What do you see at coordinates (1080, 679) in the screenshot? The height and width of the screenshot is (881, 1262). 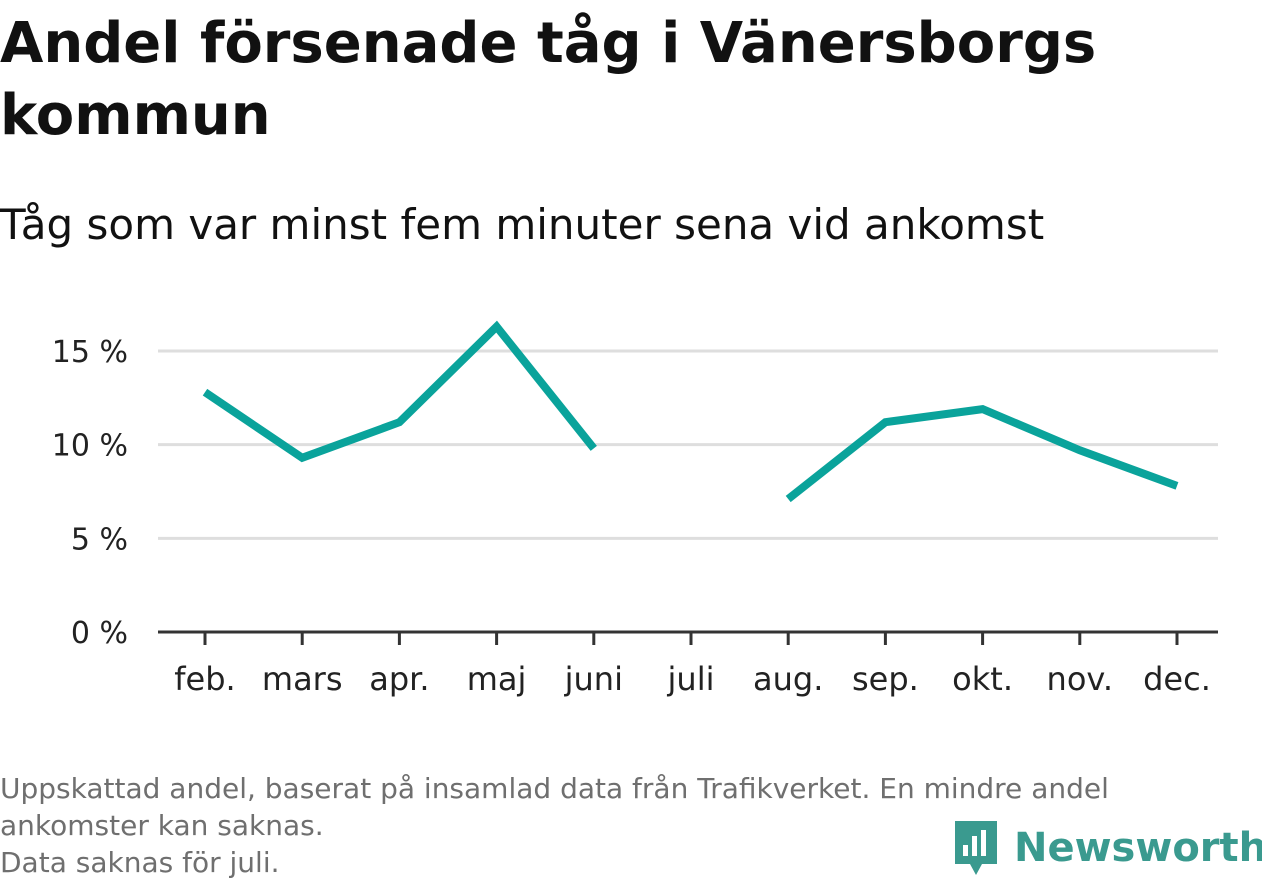 I see `x-tick-label: nov.` at bounding box center [1080, 679].